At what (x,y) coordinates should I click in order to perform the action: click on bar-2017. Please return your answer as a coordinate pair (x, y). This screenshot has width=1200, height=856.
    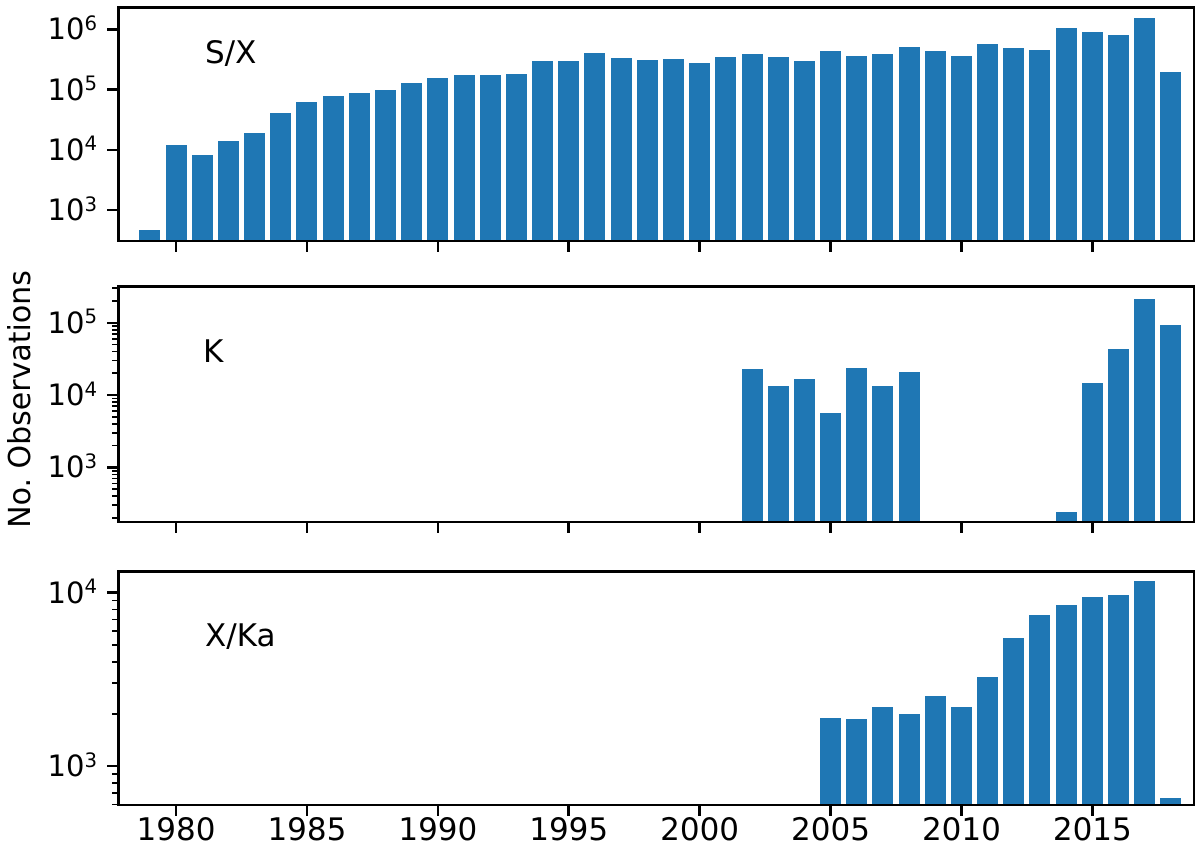
    Looking at the image, I should click on (1145, 693).